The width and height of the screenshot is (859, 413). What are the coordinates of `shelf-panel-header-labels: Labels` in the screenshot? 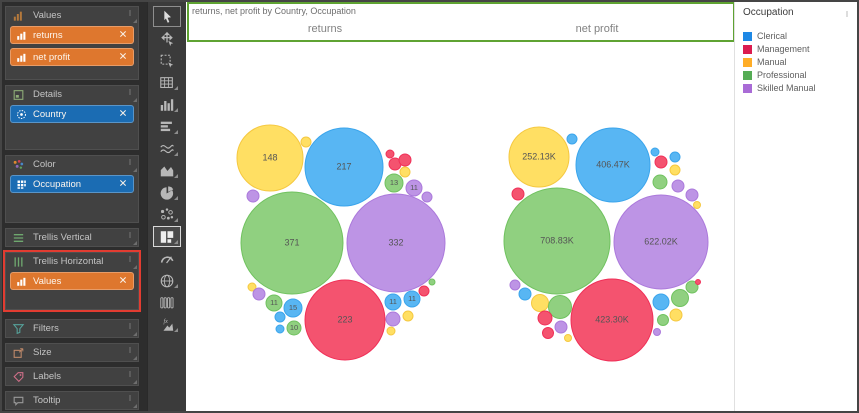 It's located at (72, 376).